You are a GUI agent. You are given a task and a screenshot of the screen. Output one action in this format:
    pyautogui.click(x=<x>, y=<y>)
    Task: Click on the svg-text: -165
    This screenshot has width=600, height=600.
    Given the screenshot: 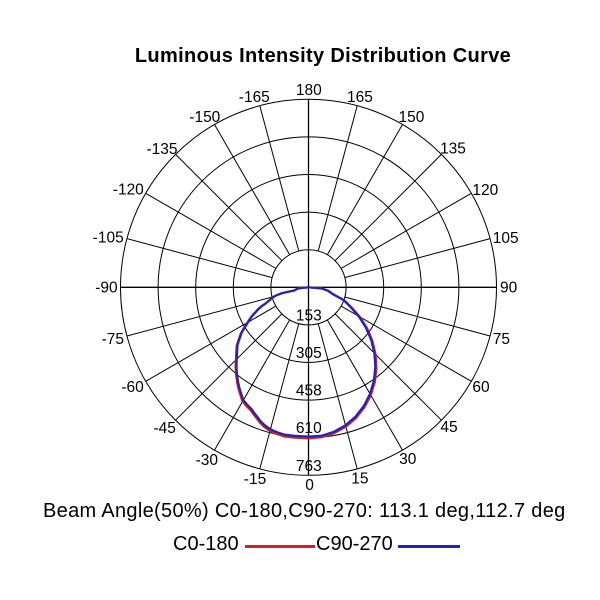 What is the action you would take?
    pyautogui.click(x=254, y=97)
    